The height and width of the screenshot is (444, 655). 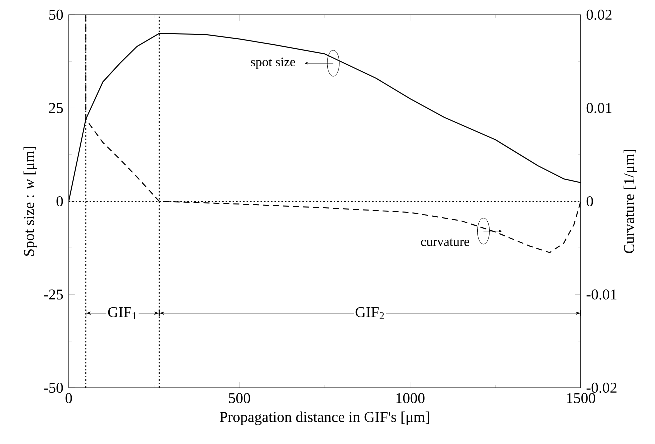 What do you see at coordinates (54, 295) in the screenshot?
I see `y-tick-label: -25` at bounding box center [54, 295].